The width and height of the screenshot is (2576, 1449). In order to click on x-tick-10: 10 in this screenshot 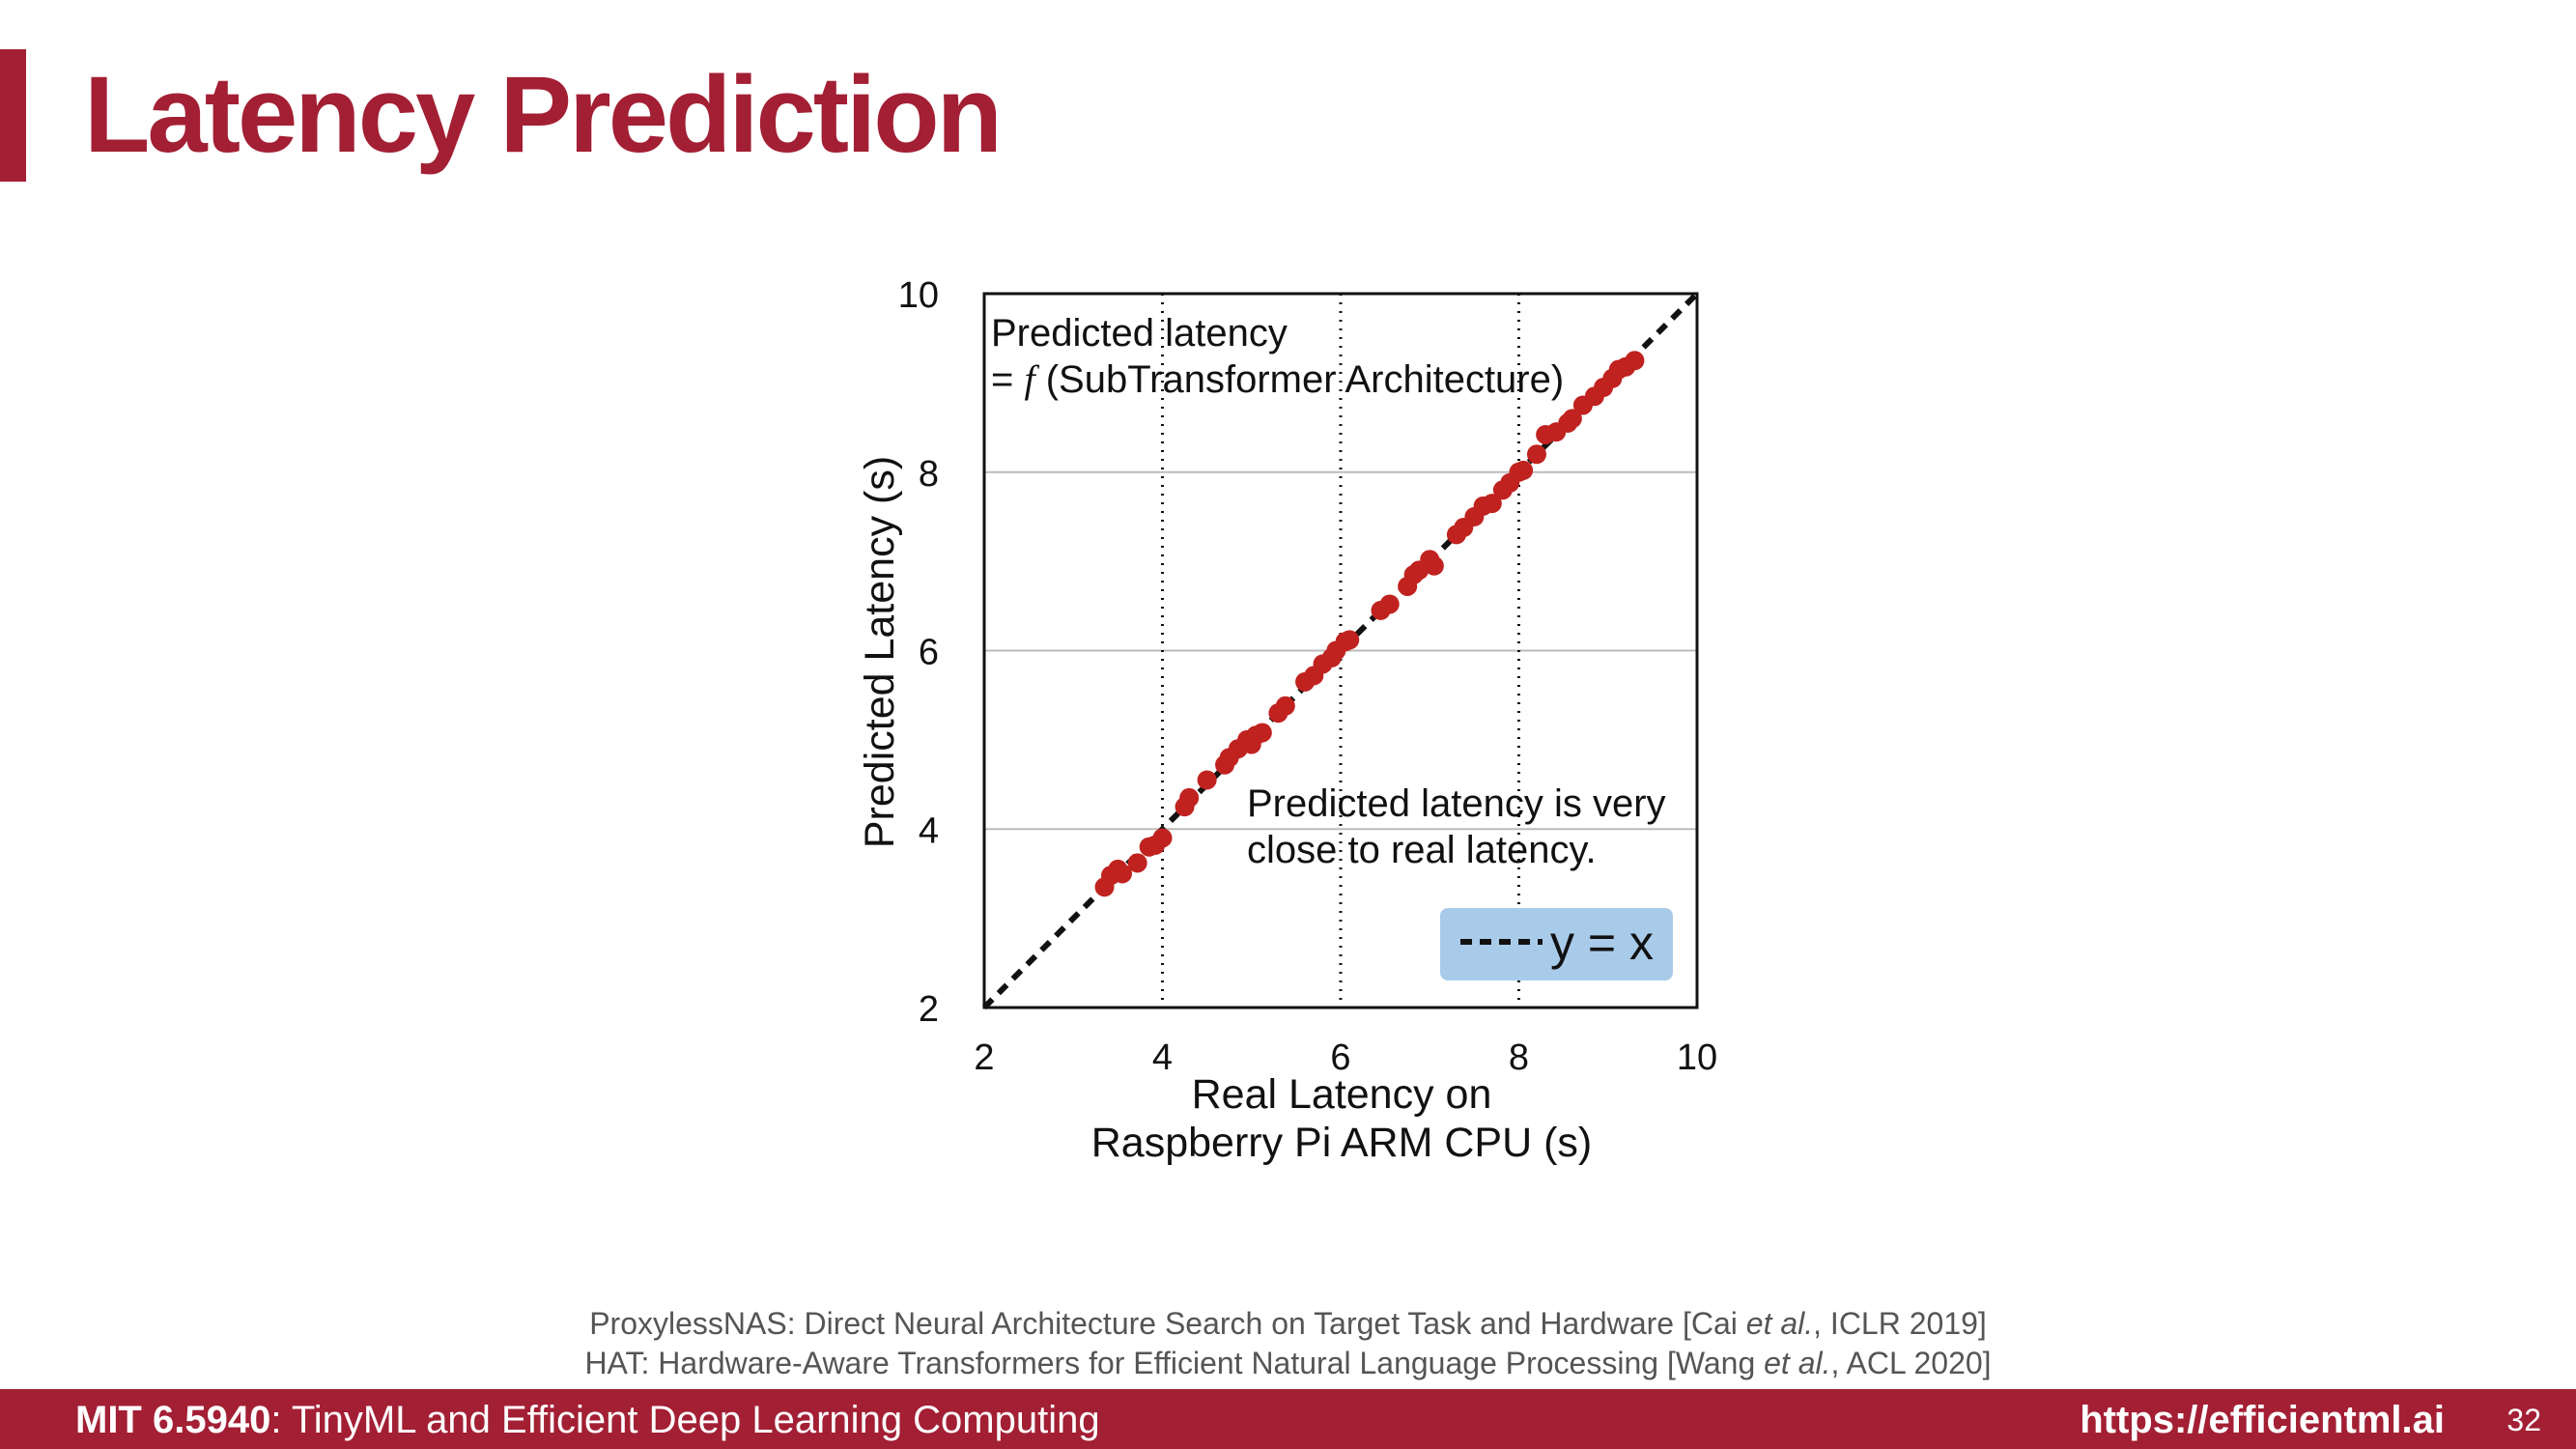, I will do `click(1697, 1057)`.